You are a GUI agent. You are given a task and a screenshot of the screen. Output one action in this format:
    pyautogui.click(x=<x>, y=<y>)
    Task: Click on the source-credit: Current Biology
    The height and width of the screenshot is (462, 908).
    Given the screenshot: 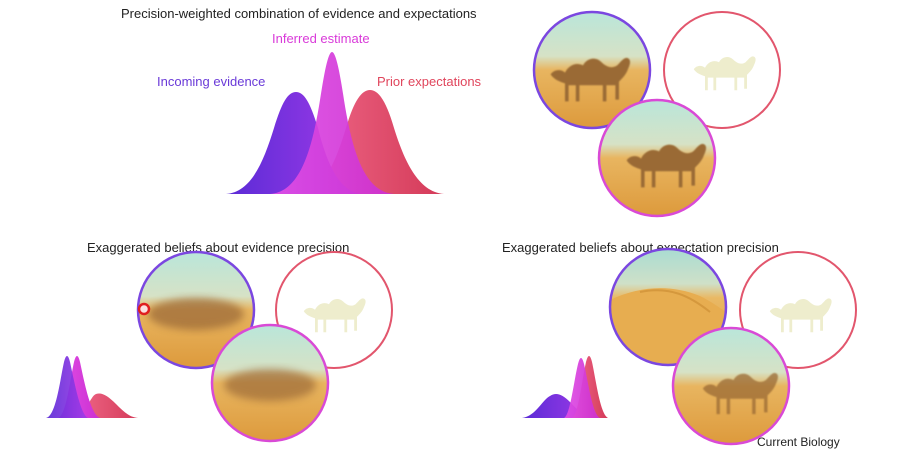 What is the action you would take?
    pyautogui.click(x=798, y=442)
    